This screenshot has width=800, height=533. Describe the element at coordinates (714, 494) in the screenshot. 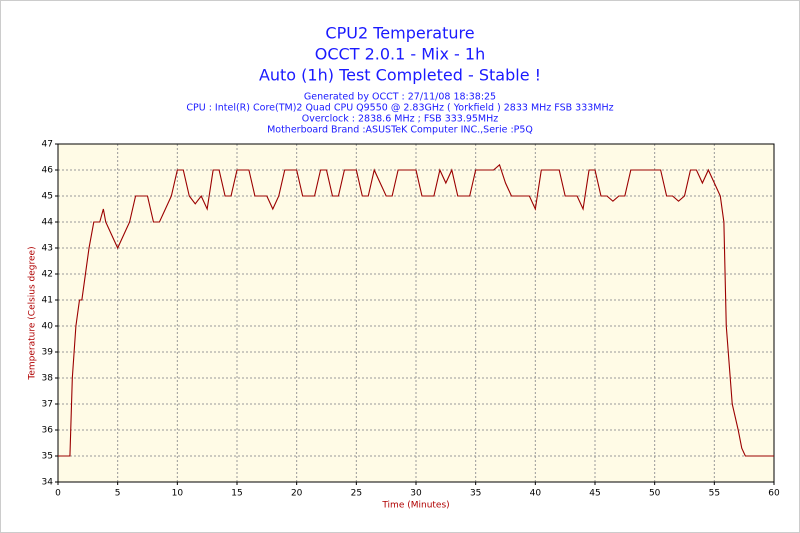

I see `x-tick-label: 55` at that location.